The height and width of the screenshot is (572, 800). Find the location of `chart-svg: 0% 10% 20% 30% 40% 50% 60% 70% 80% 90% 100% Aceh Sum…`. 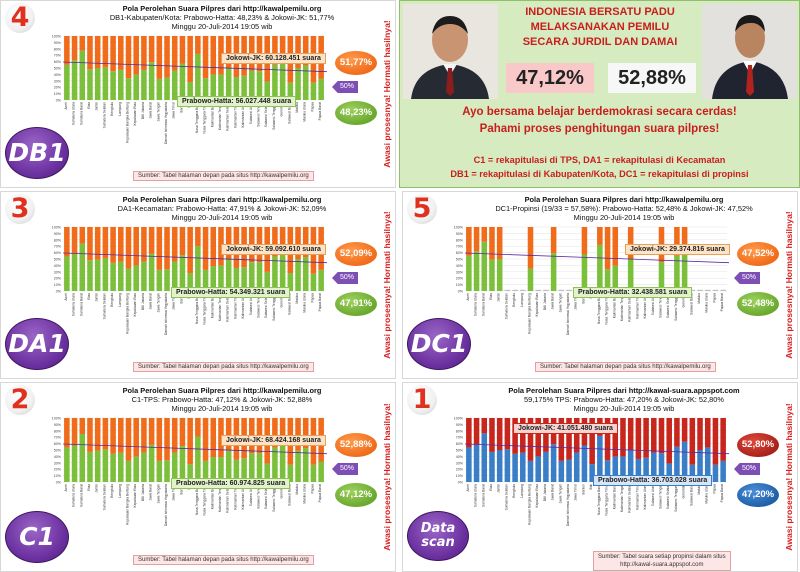

chart-svg: 0% 10% 20% 30% 40% 50% 60% 70% 80% 90% 100% Aceh Sum… is located at coordinates (189, 89).